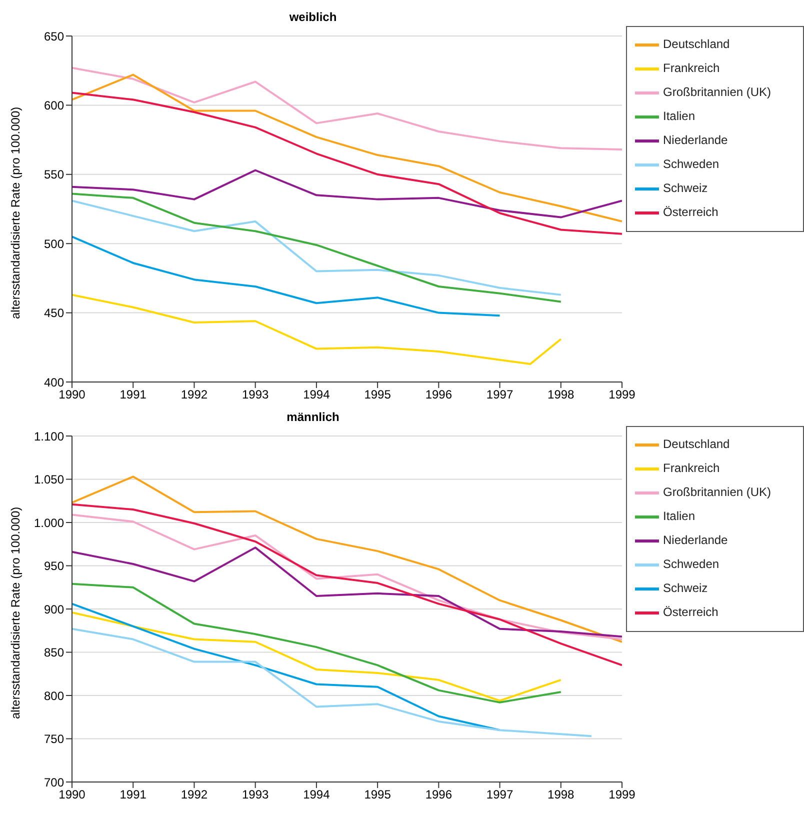  What do you see at coordinates (49, 436) in the screenshot?
I see `y-tick-label: 1.100` at bounding box center [49, 436].